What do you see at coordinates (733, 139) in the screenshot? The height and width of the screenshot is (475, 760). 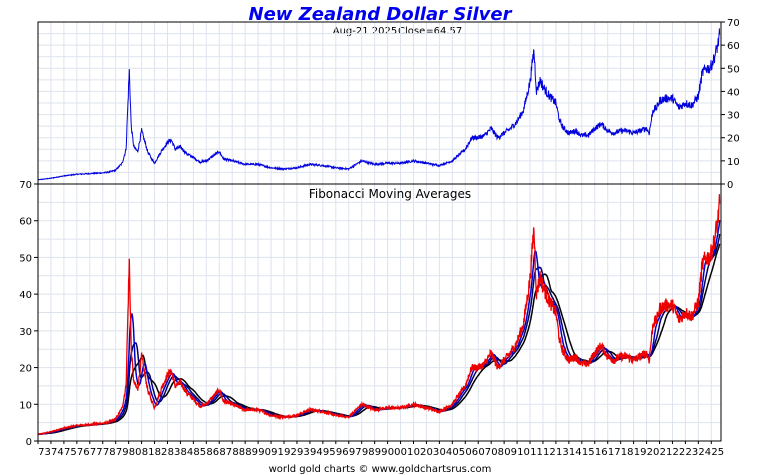 I see `top-y-tick-label: 20` at bounding box center [733, 139].